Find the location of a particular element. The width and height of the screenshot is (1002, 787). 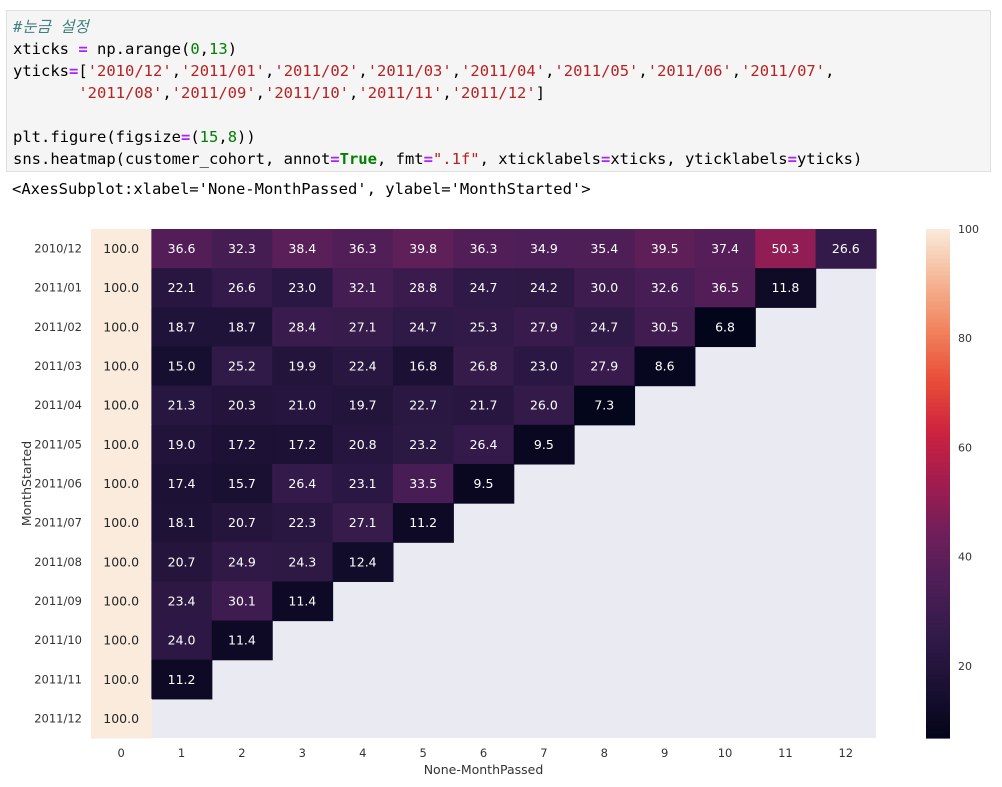

code-token: yticks is located at coordinates (41, 71).